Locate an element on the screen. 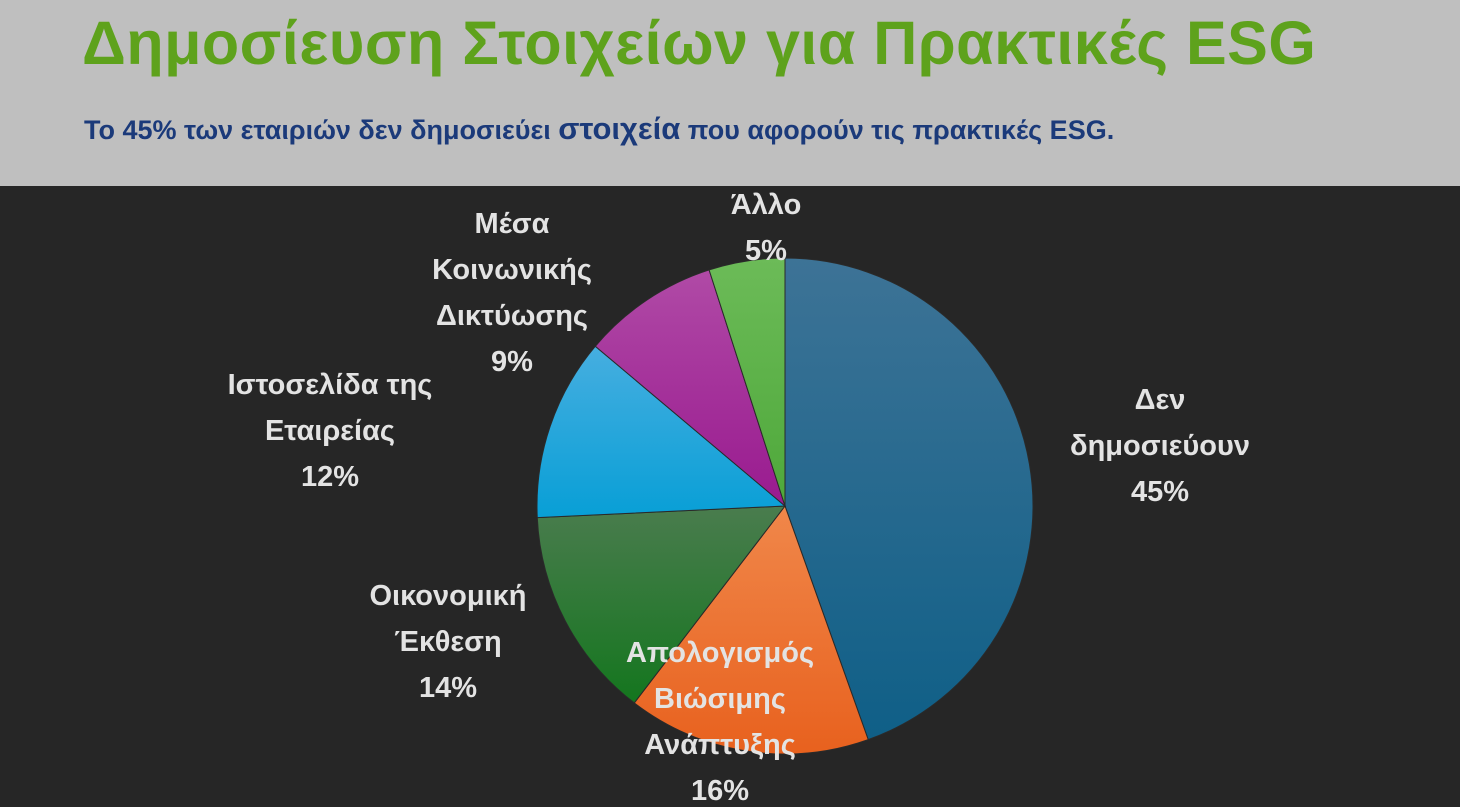  slice-name-line: Οικονομική is located at coordinates (447, 596).